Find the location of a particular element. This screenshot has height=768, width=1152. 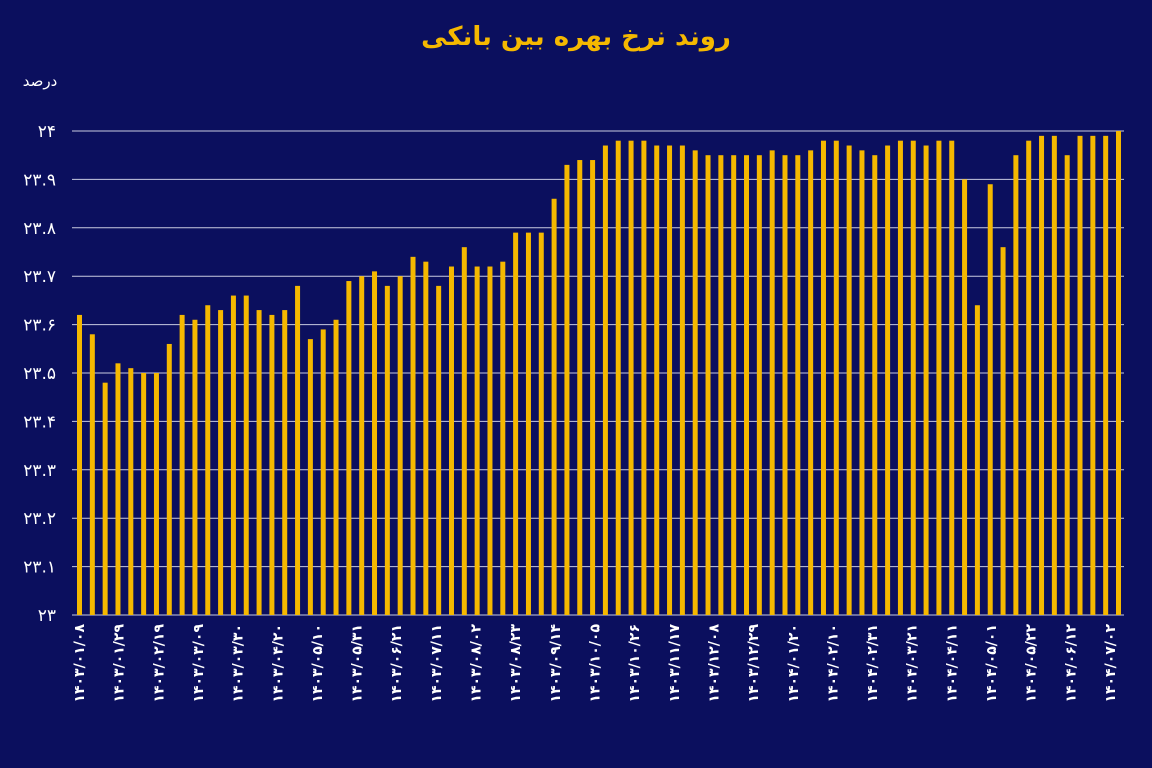

x-tick-label: ۱۴۰۴/۰۷/۰۲ is located at coordinates (1111, 663).